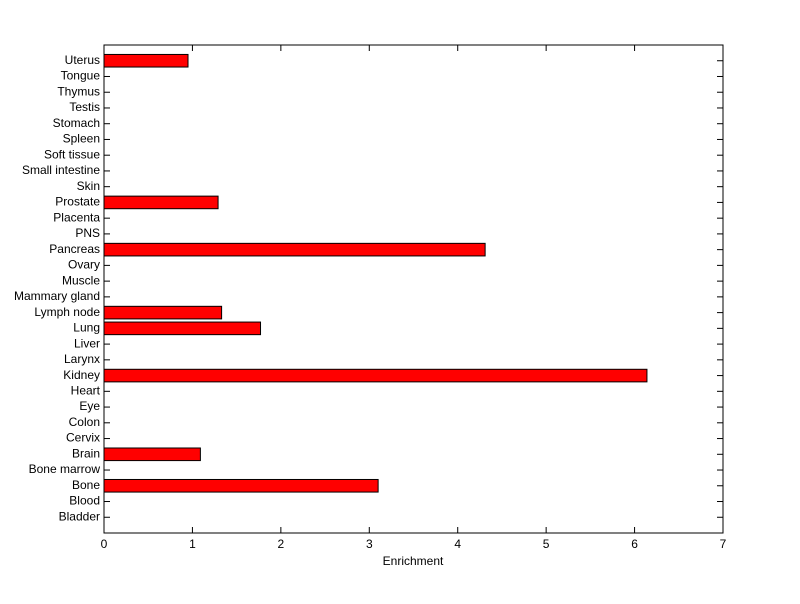 This screenshot has width=800, height=604. I want to click on y-tick-label: Colon, so click(84, 422).